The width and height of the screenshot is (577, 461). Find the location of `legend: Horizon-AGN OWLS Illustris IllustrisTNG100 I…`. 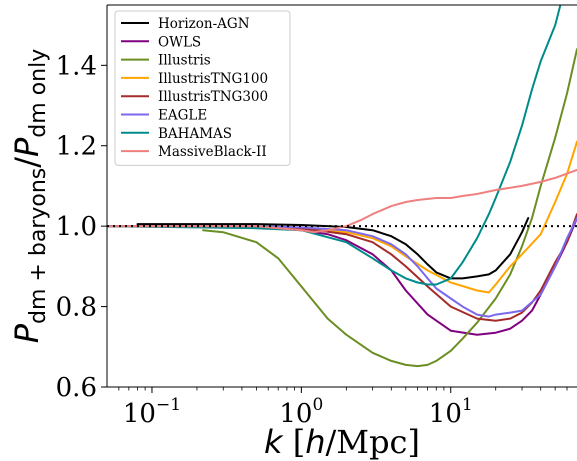

legend: Horizon-AGN OWLS Illustris IllustrisTNG100 I… is located at coordinates (202, 88).